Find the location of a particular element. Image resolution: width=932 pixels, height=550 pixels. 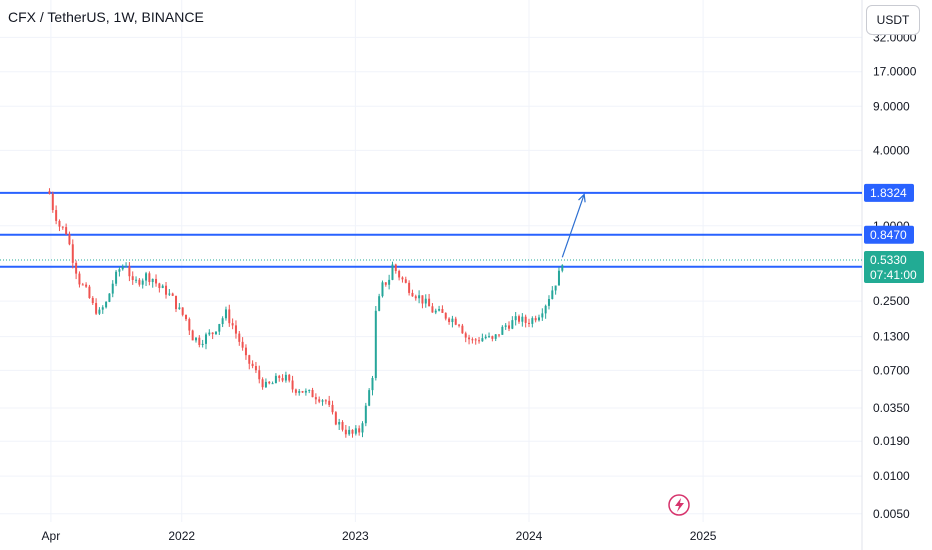

x-axis: Apr 2022 2023 2024 2025 is located at coordinates (379, 536).